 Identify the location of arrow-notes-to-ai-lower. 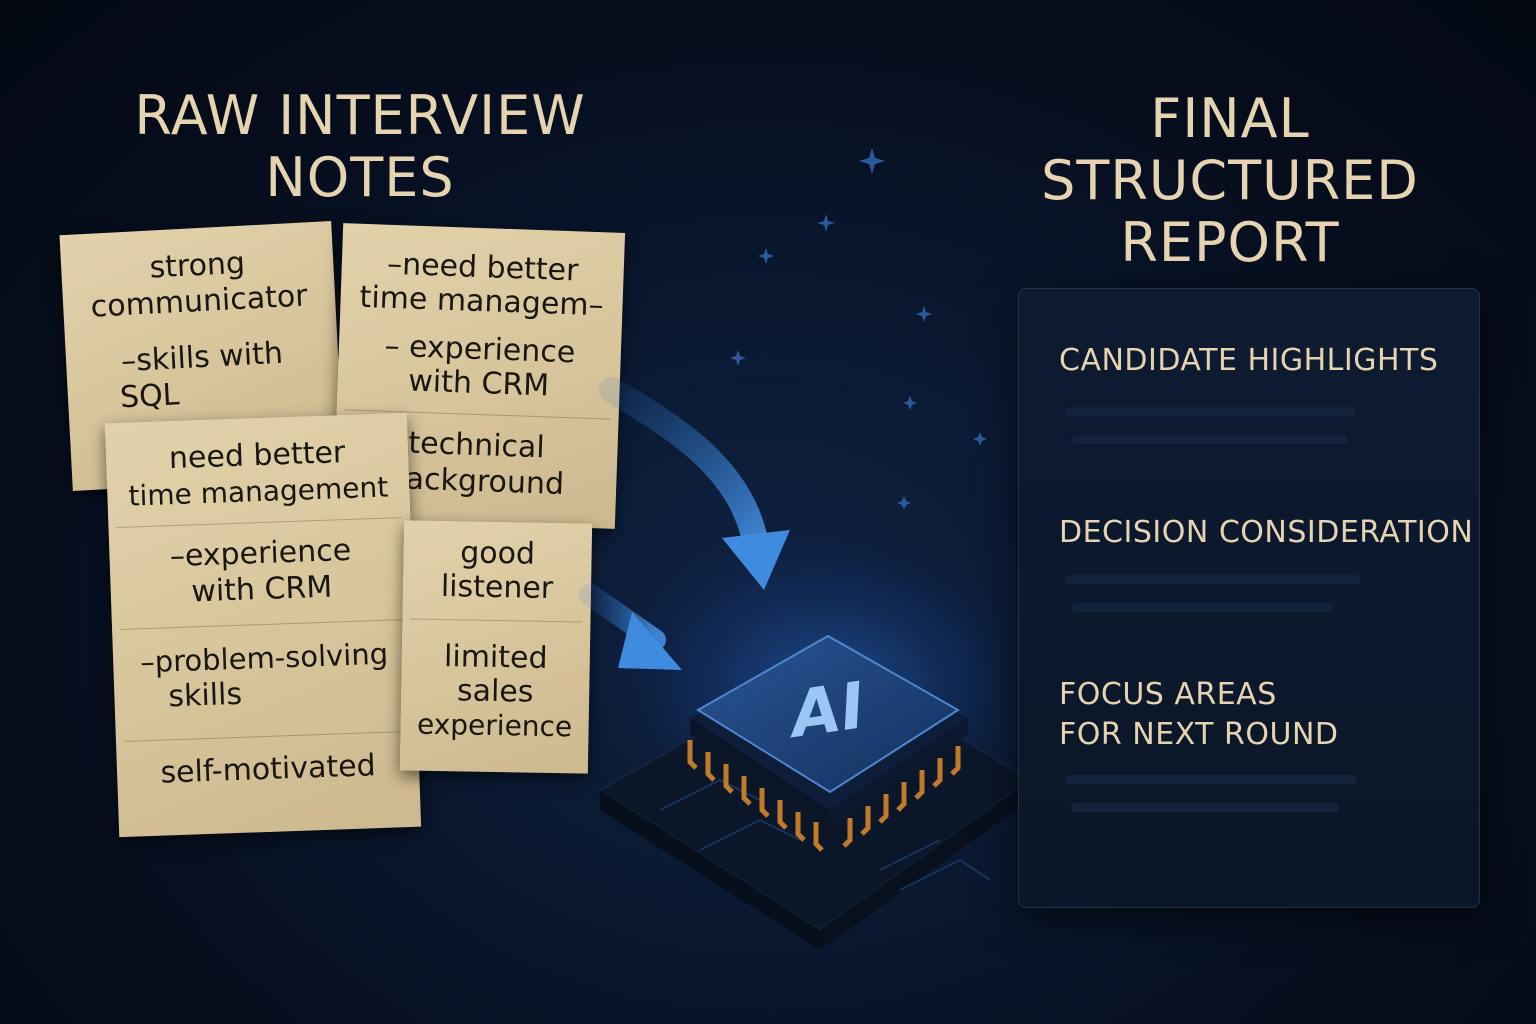
(630, 627).